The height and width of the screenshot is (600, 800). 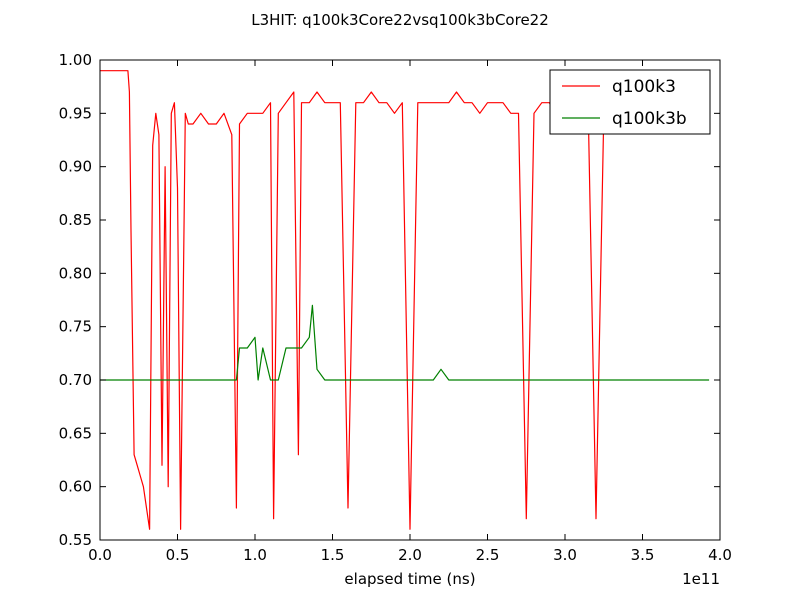 I want to click on y-tick-label: 0.80, so click(x=75, y=273).